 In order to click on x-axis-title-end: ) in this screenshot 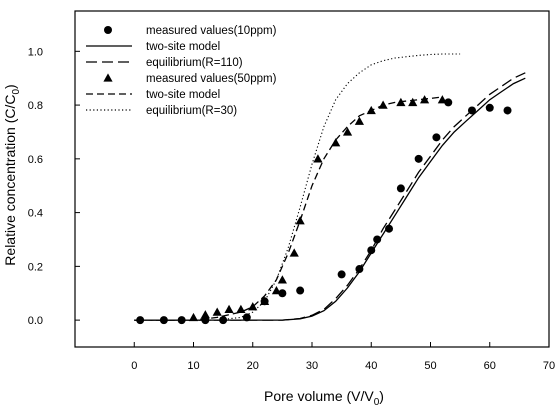, I will do `click(381, 396)`.